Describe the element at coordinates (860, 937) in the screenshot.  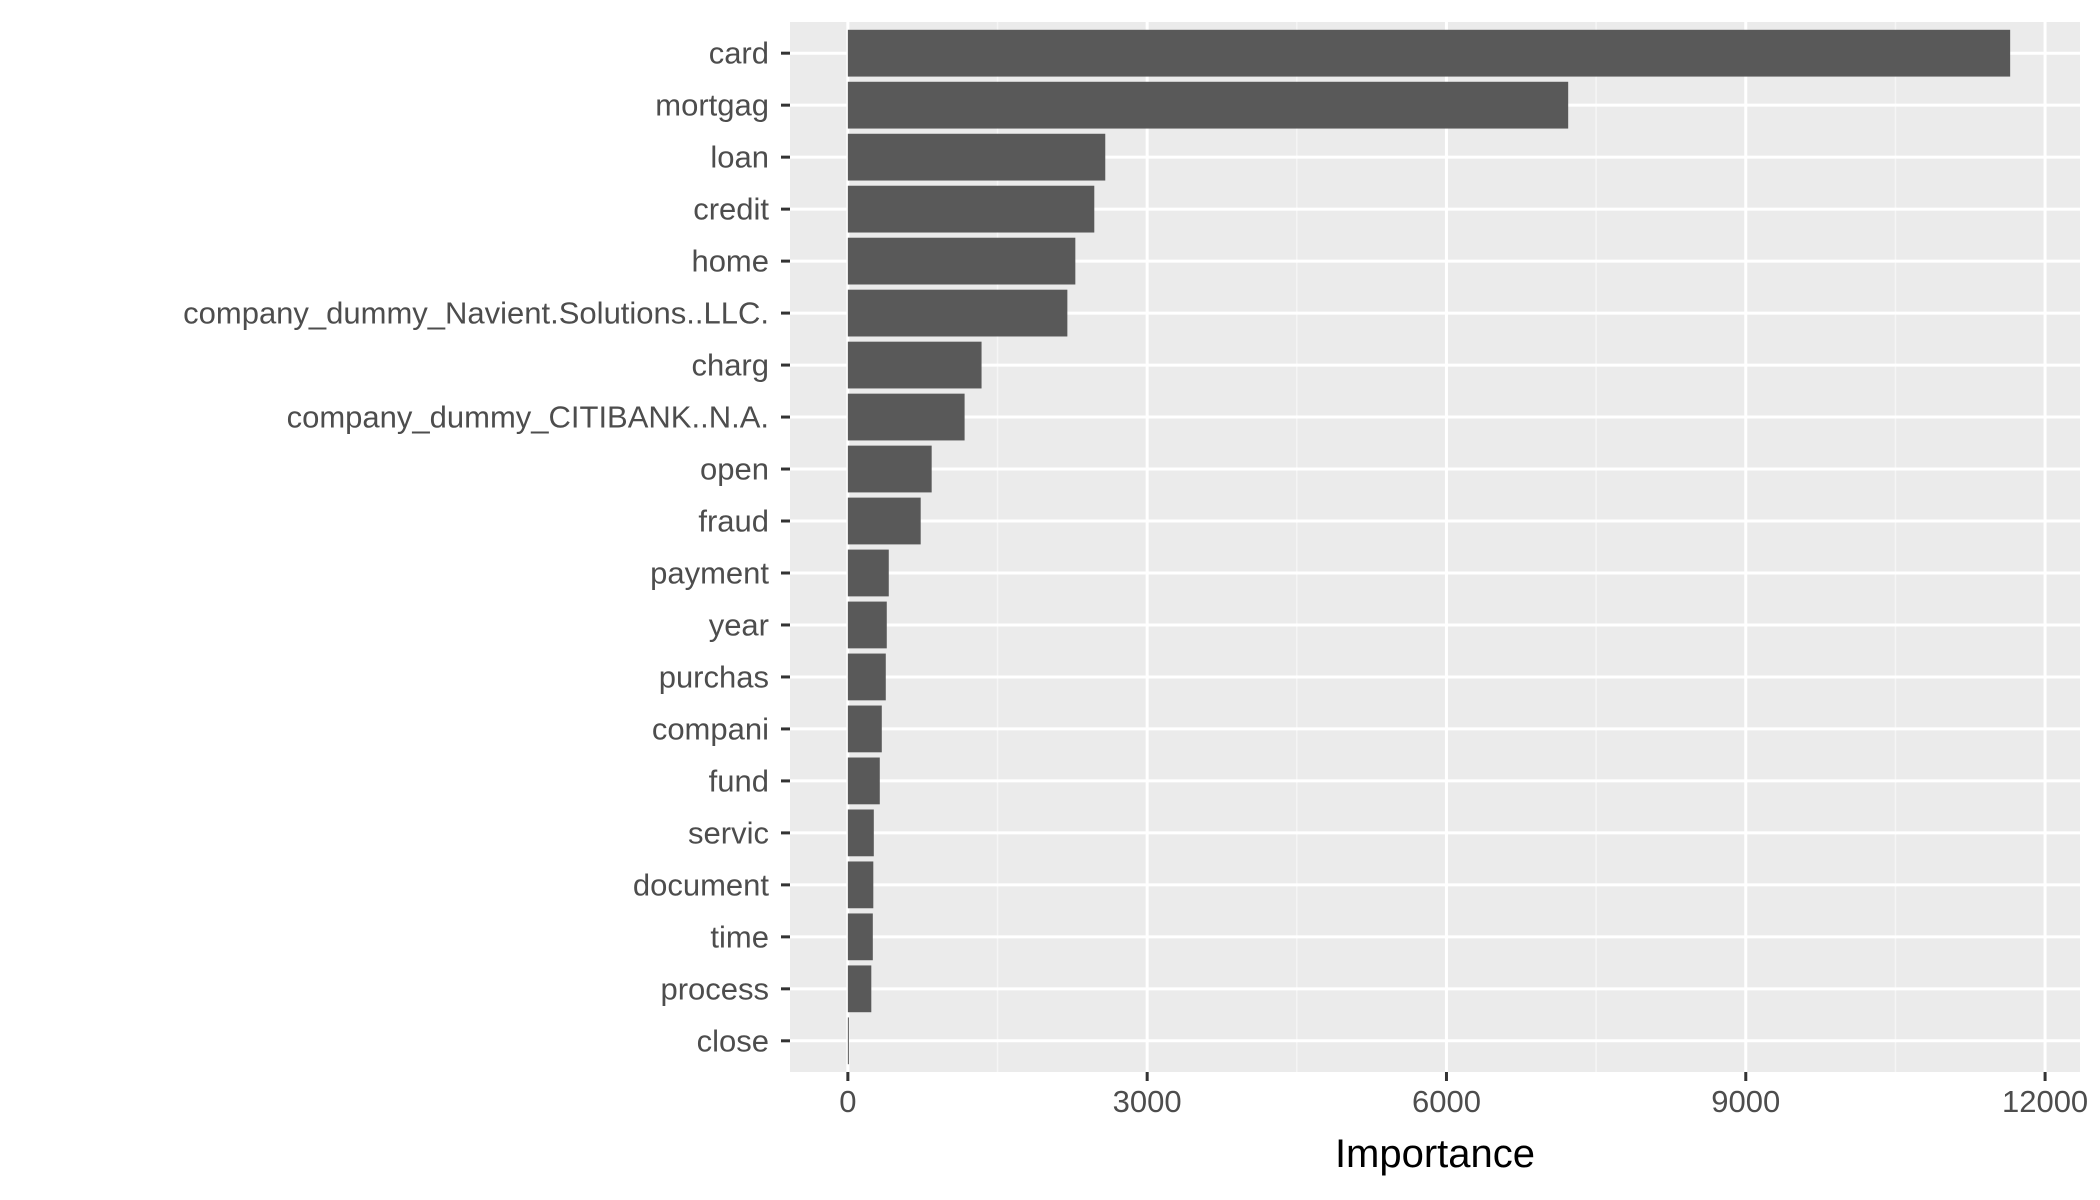
I see `bar-time` at that location.